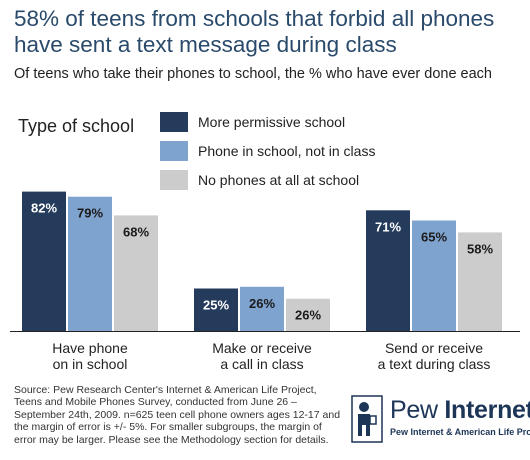 This screenshot has width=530, height=460. What do you see at coordinates (388, 226) in the screenshot?
I see `data-label: 71%` at bounding box center [388, 226].